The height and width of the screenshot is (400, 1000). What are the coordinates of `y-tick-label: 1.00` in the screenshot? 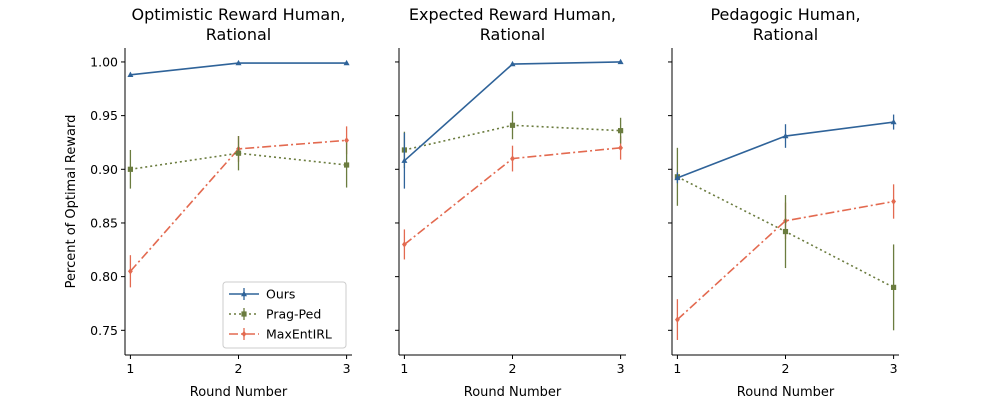 It's located at (104, 61).